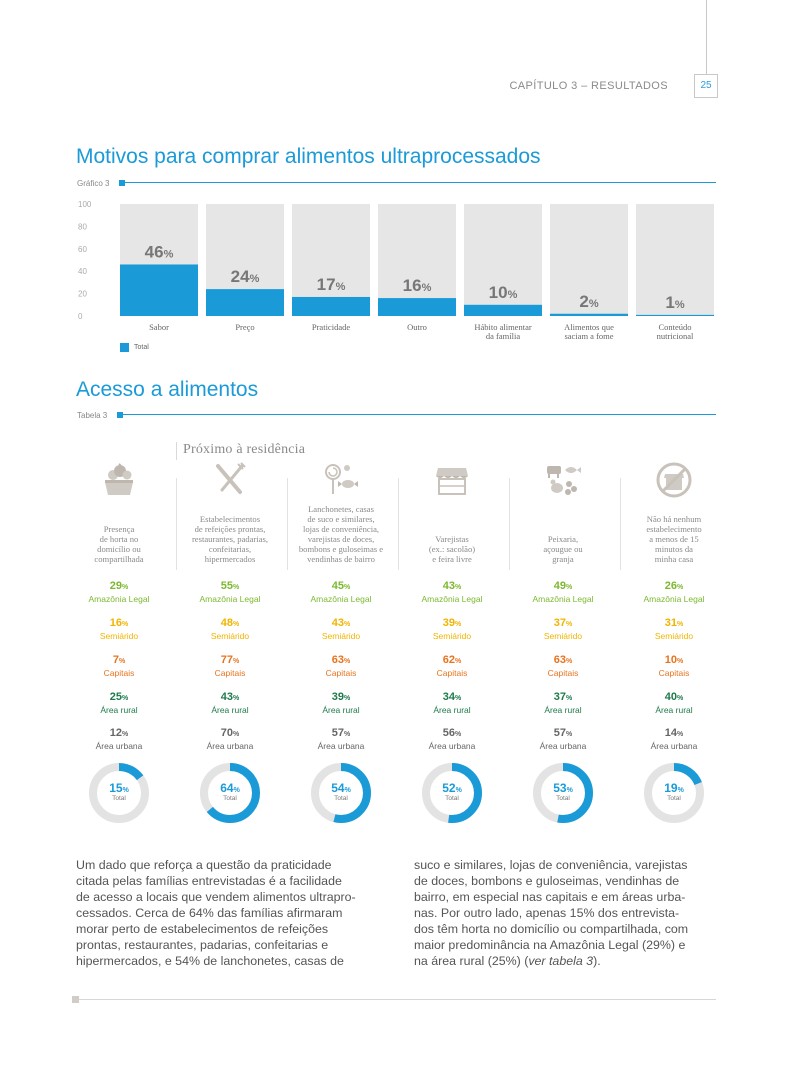  I want to click on bar-value-label: 17%, so click(331, 284).